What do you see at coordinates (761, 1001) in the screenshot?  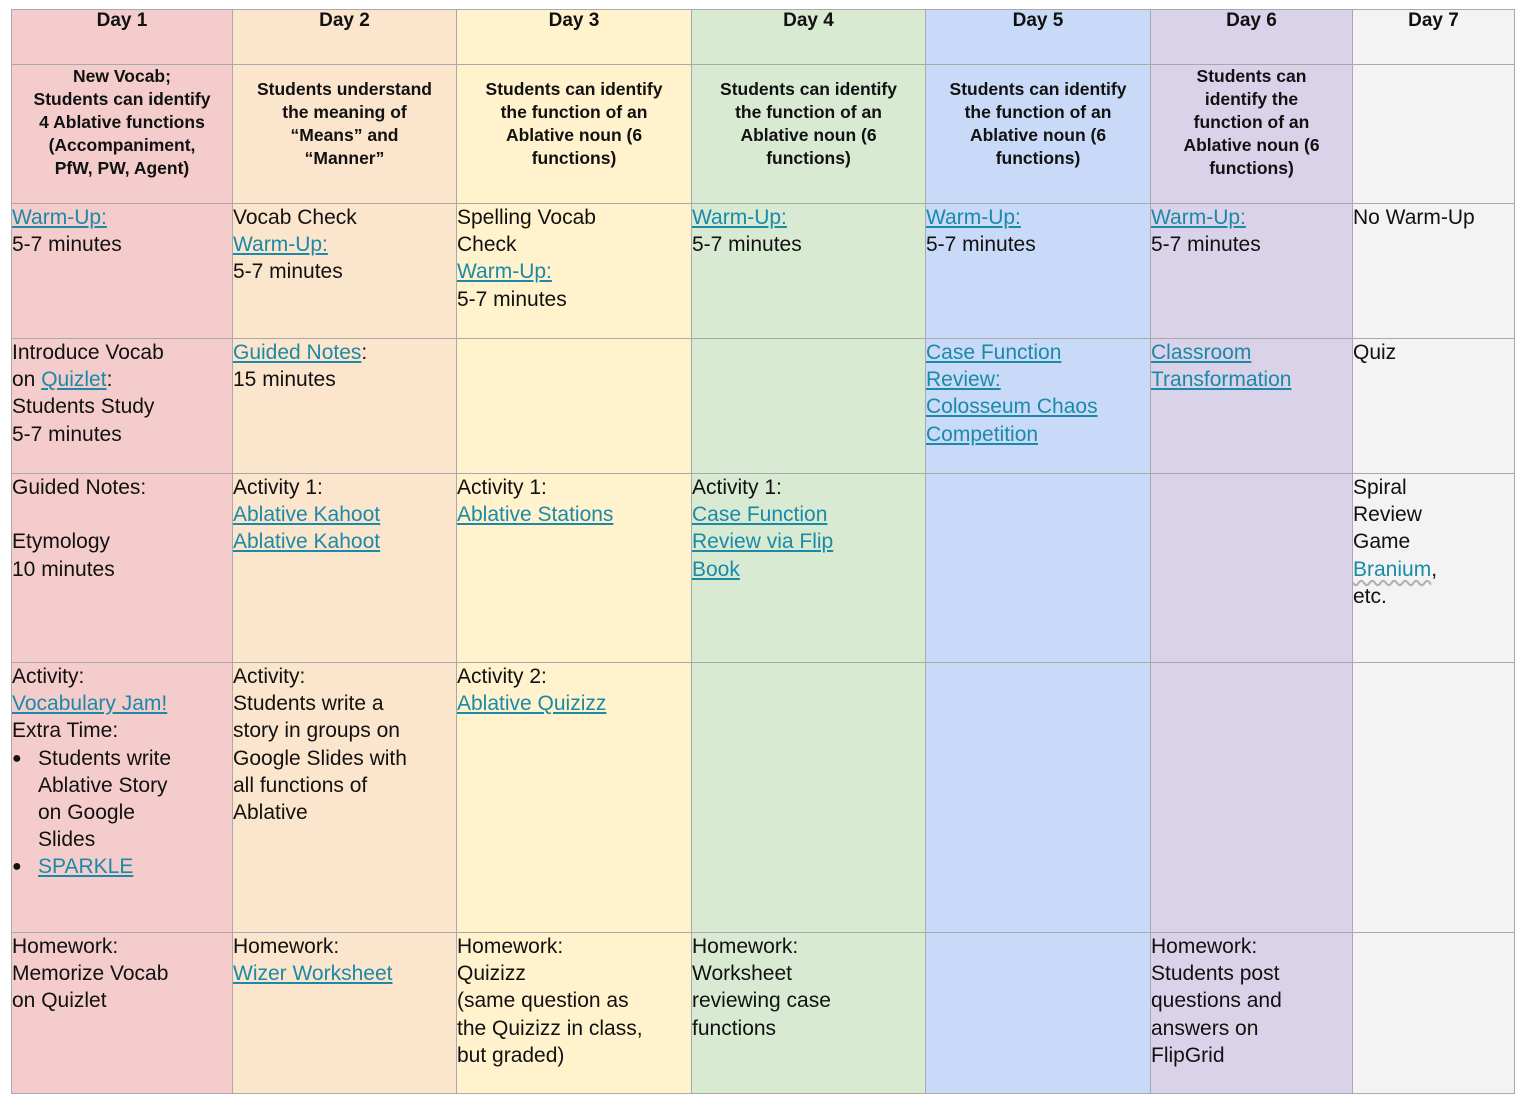 I see `homework-text: reviewing case` at bounding box center [761, 1001].